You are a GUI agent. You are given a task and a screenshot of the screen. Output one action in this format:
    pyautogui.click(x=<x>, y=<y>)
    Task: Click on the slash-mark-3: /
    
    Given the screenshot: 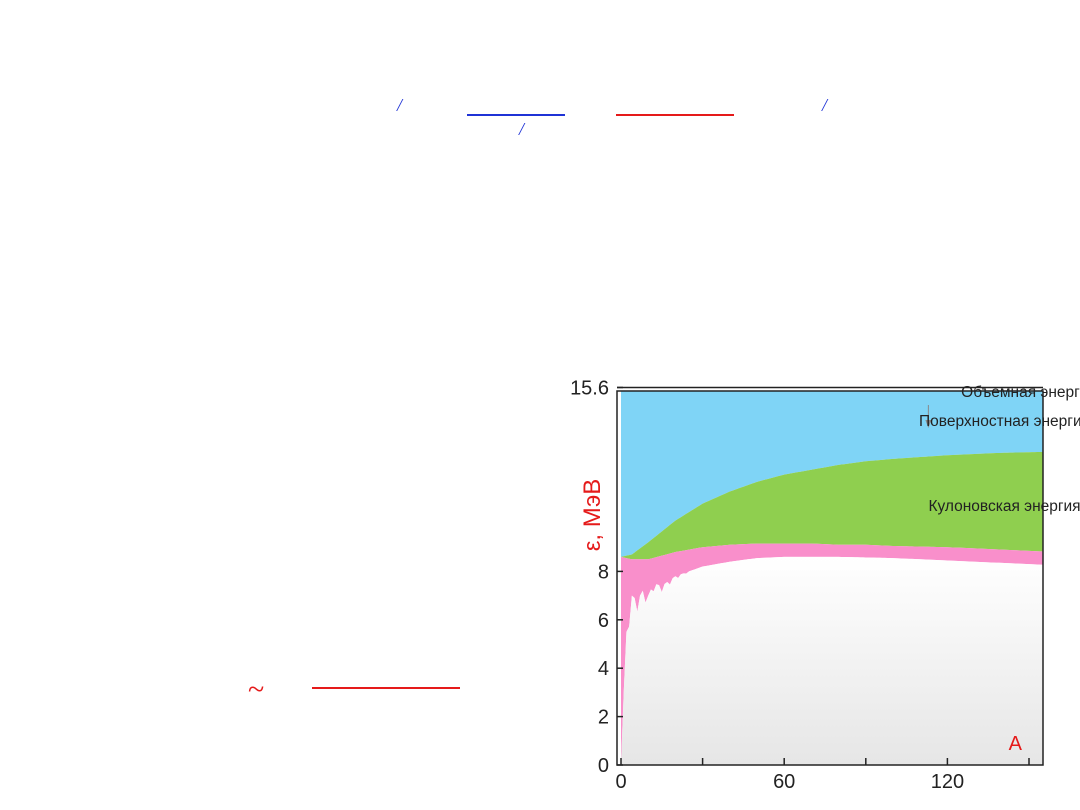 What is the action you would take?
    pyautogui.click(x=825, y=105)
    